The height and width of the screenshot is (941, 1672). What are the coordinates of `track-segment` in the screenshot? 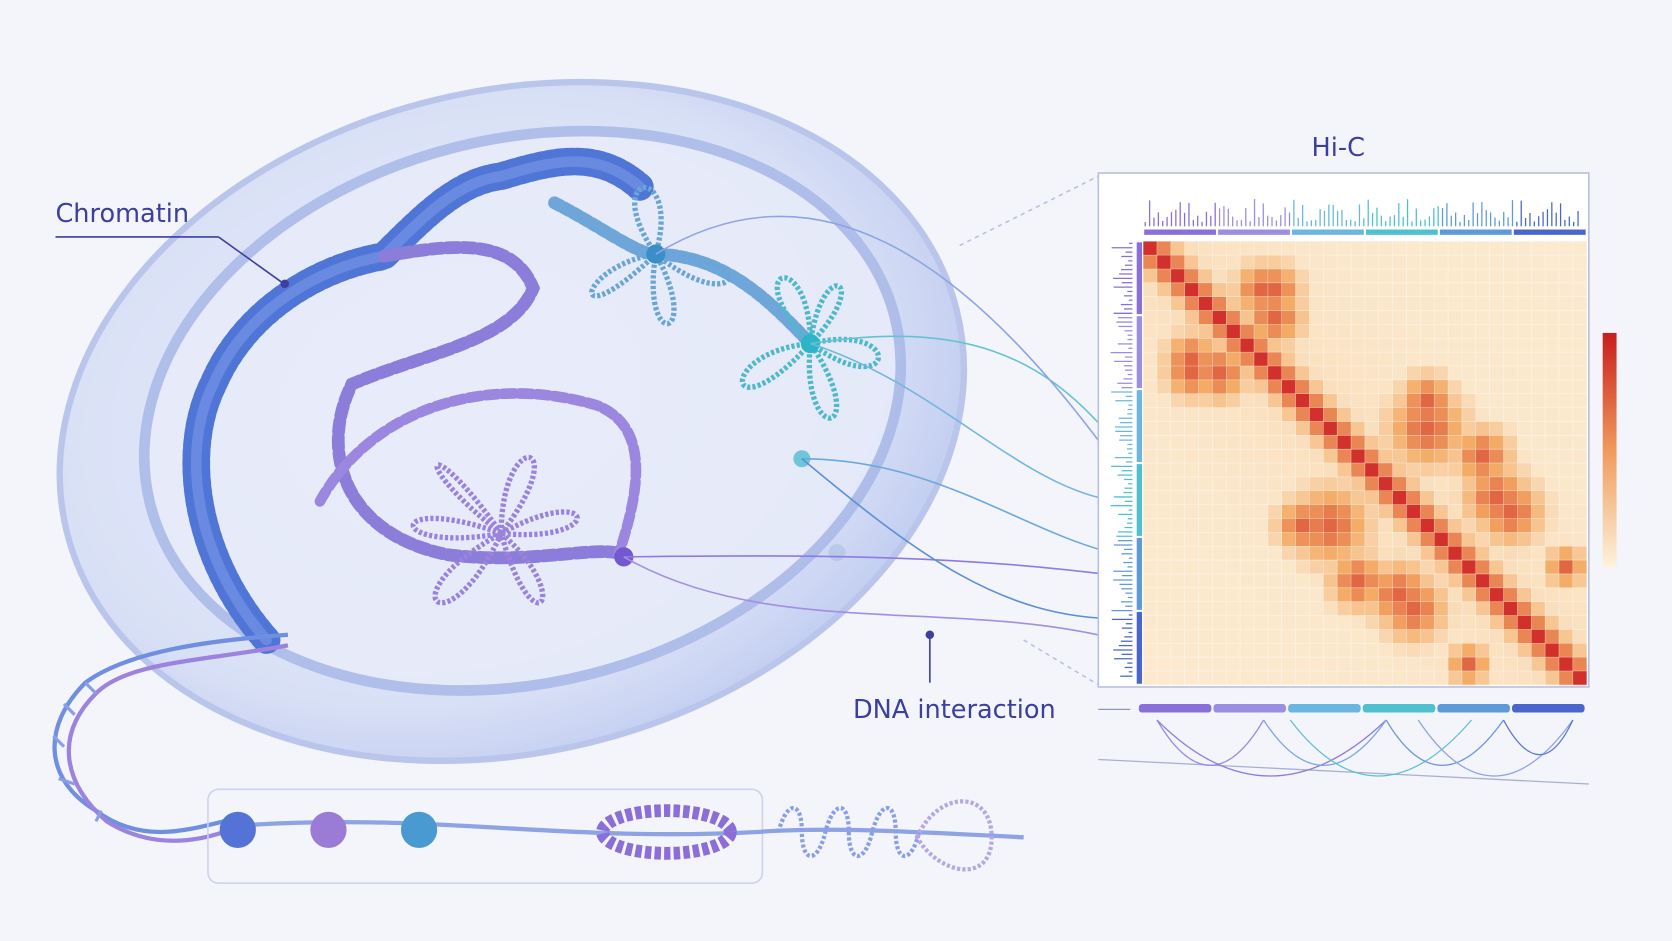 It's located at (1475, 232).